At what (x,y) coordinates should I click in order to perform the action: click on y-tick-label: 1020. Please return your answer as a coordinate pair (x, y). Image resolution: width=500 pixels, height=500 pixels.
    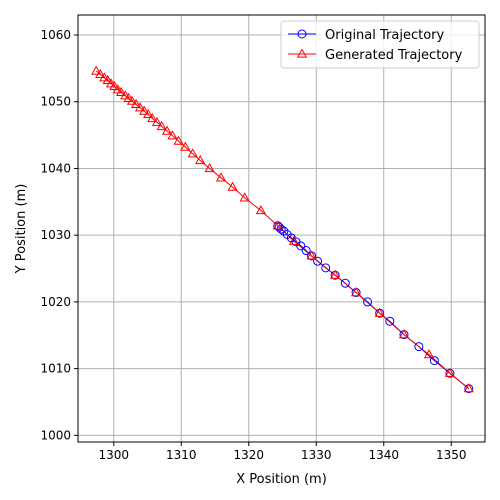
    Looking at the image, I should click on (55, 302).